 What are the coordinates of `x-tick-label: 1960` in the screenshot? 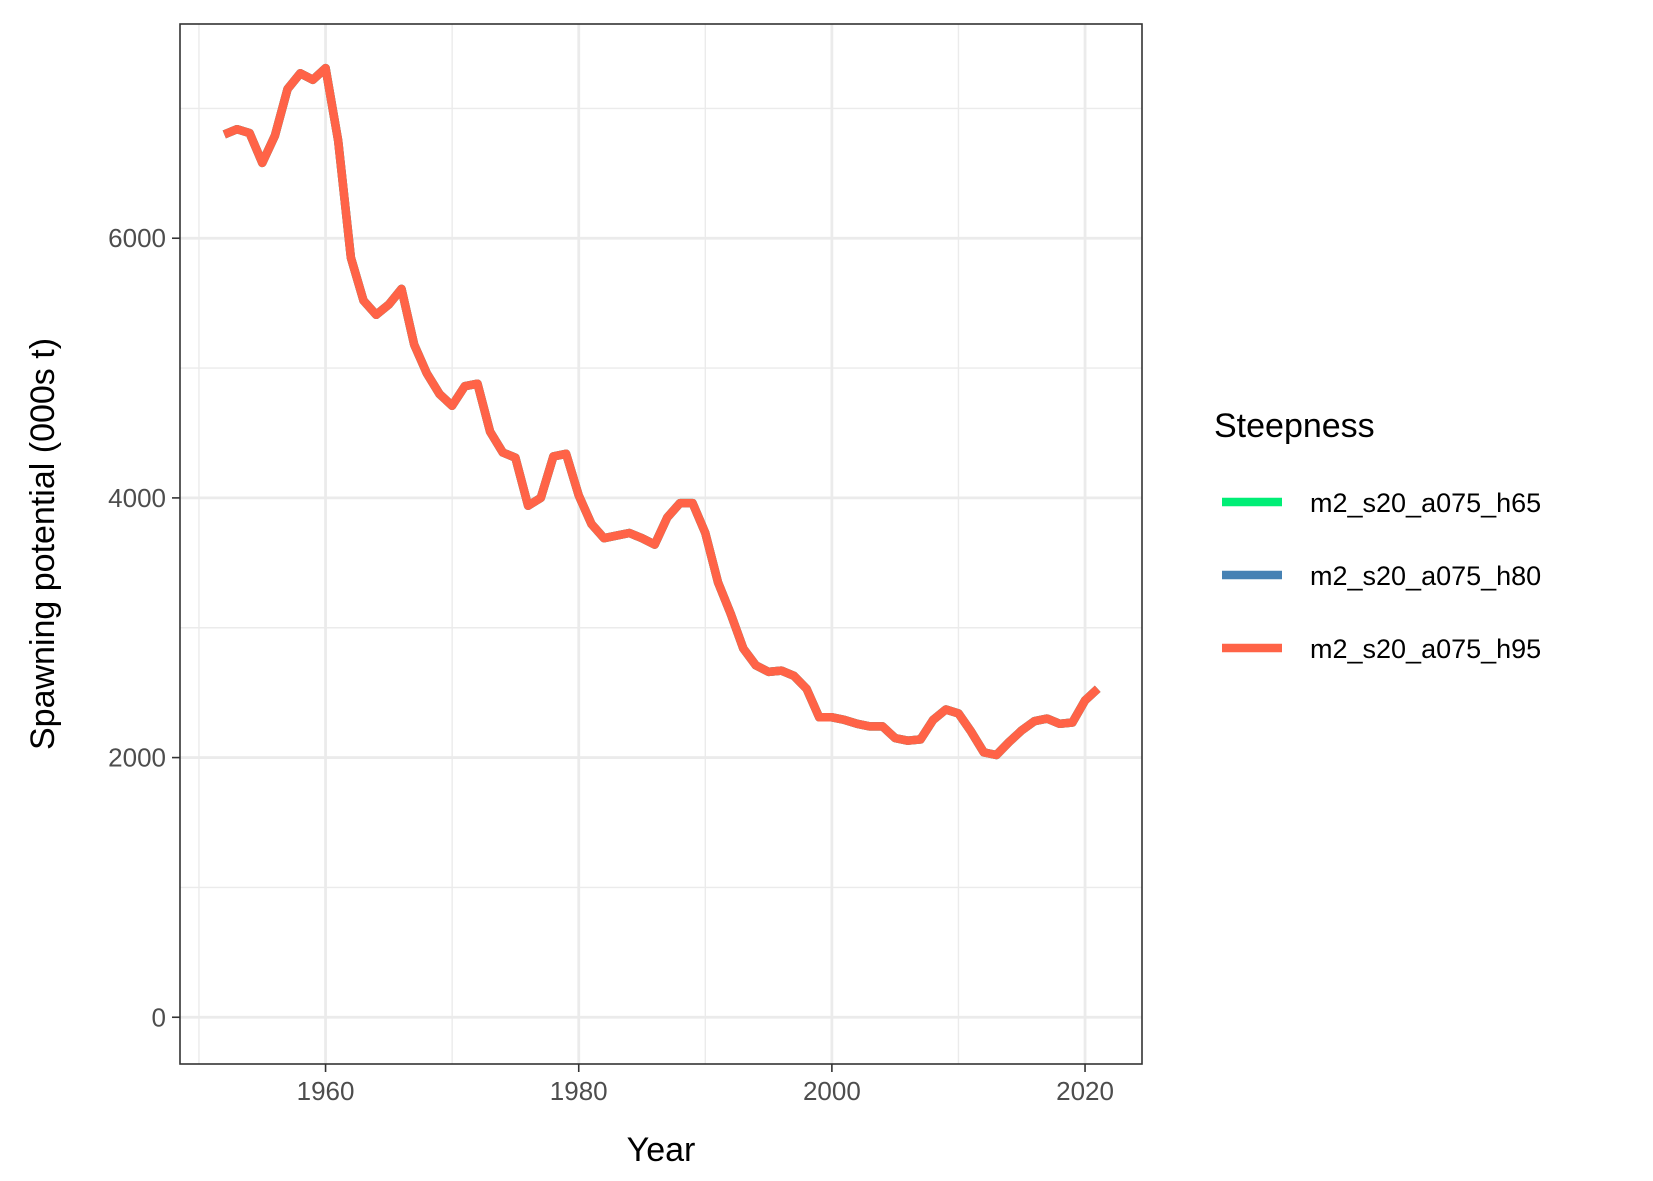 It's located at (326, 1091).